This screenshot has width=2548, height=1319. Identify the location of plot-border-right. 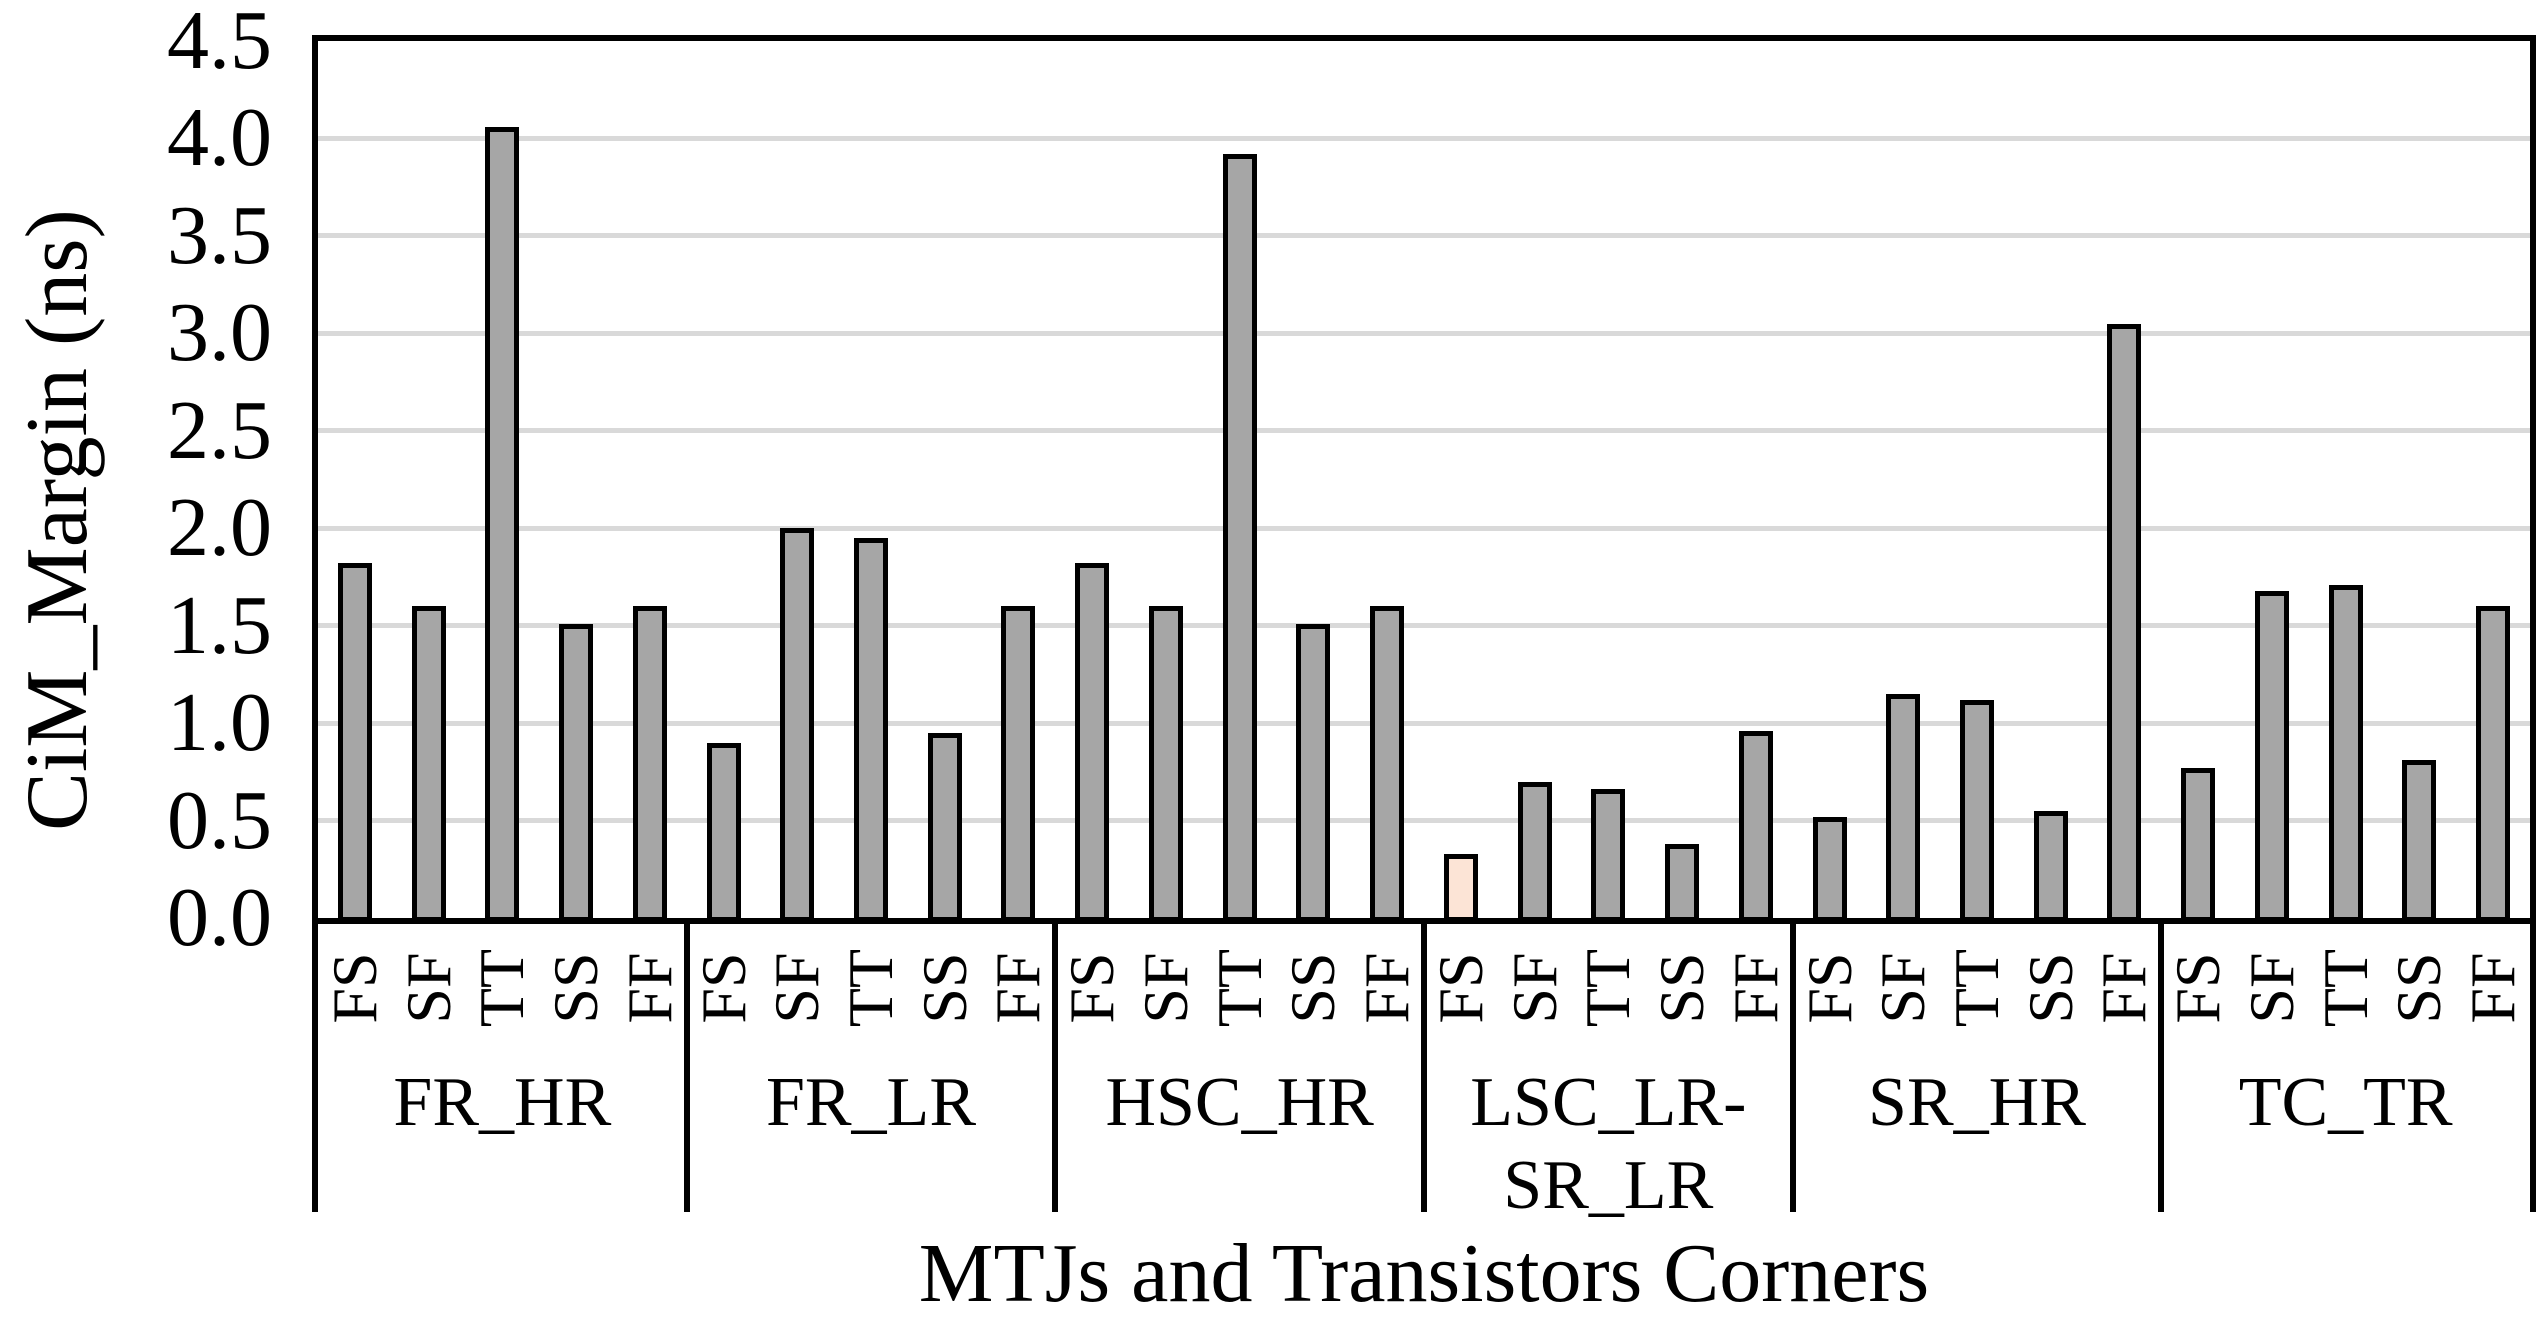
(2533, 623).